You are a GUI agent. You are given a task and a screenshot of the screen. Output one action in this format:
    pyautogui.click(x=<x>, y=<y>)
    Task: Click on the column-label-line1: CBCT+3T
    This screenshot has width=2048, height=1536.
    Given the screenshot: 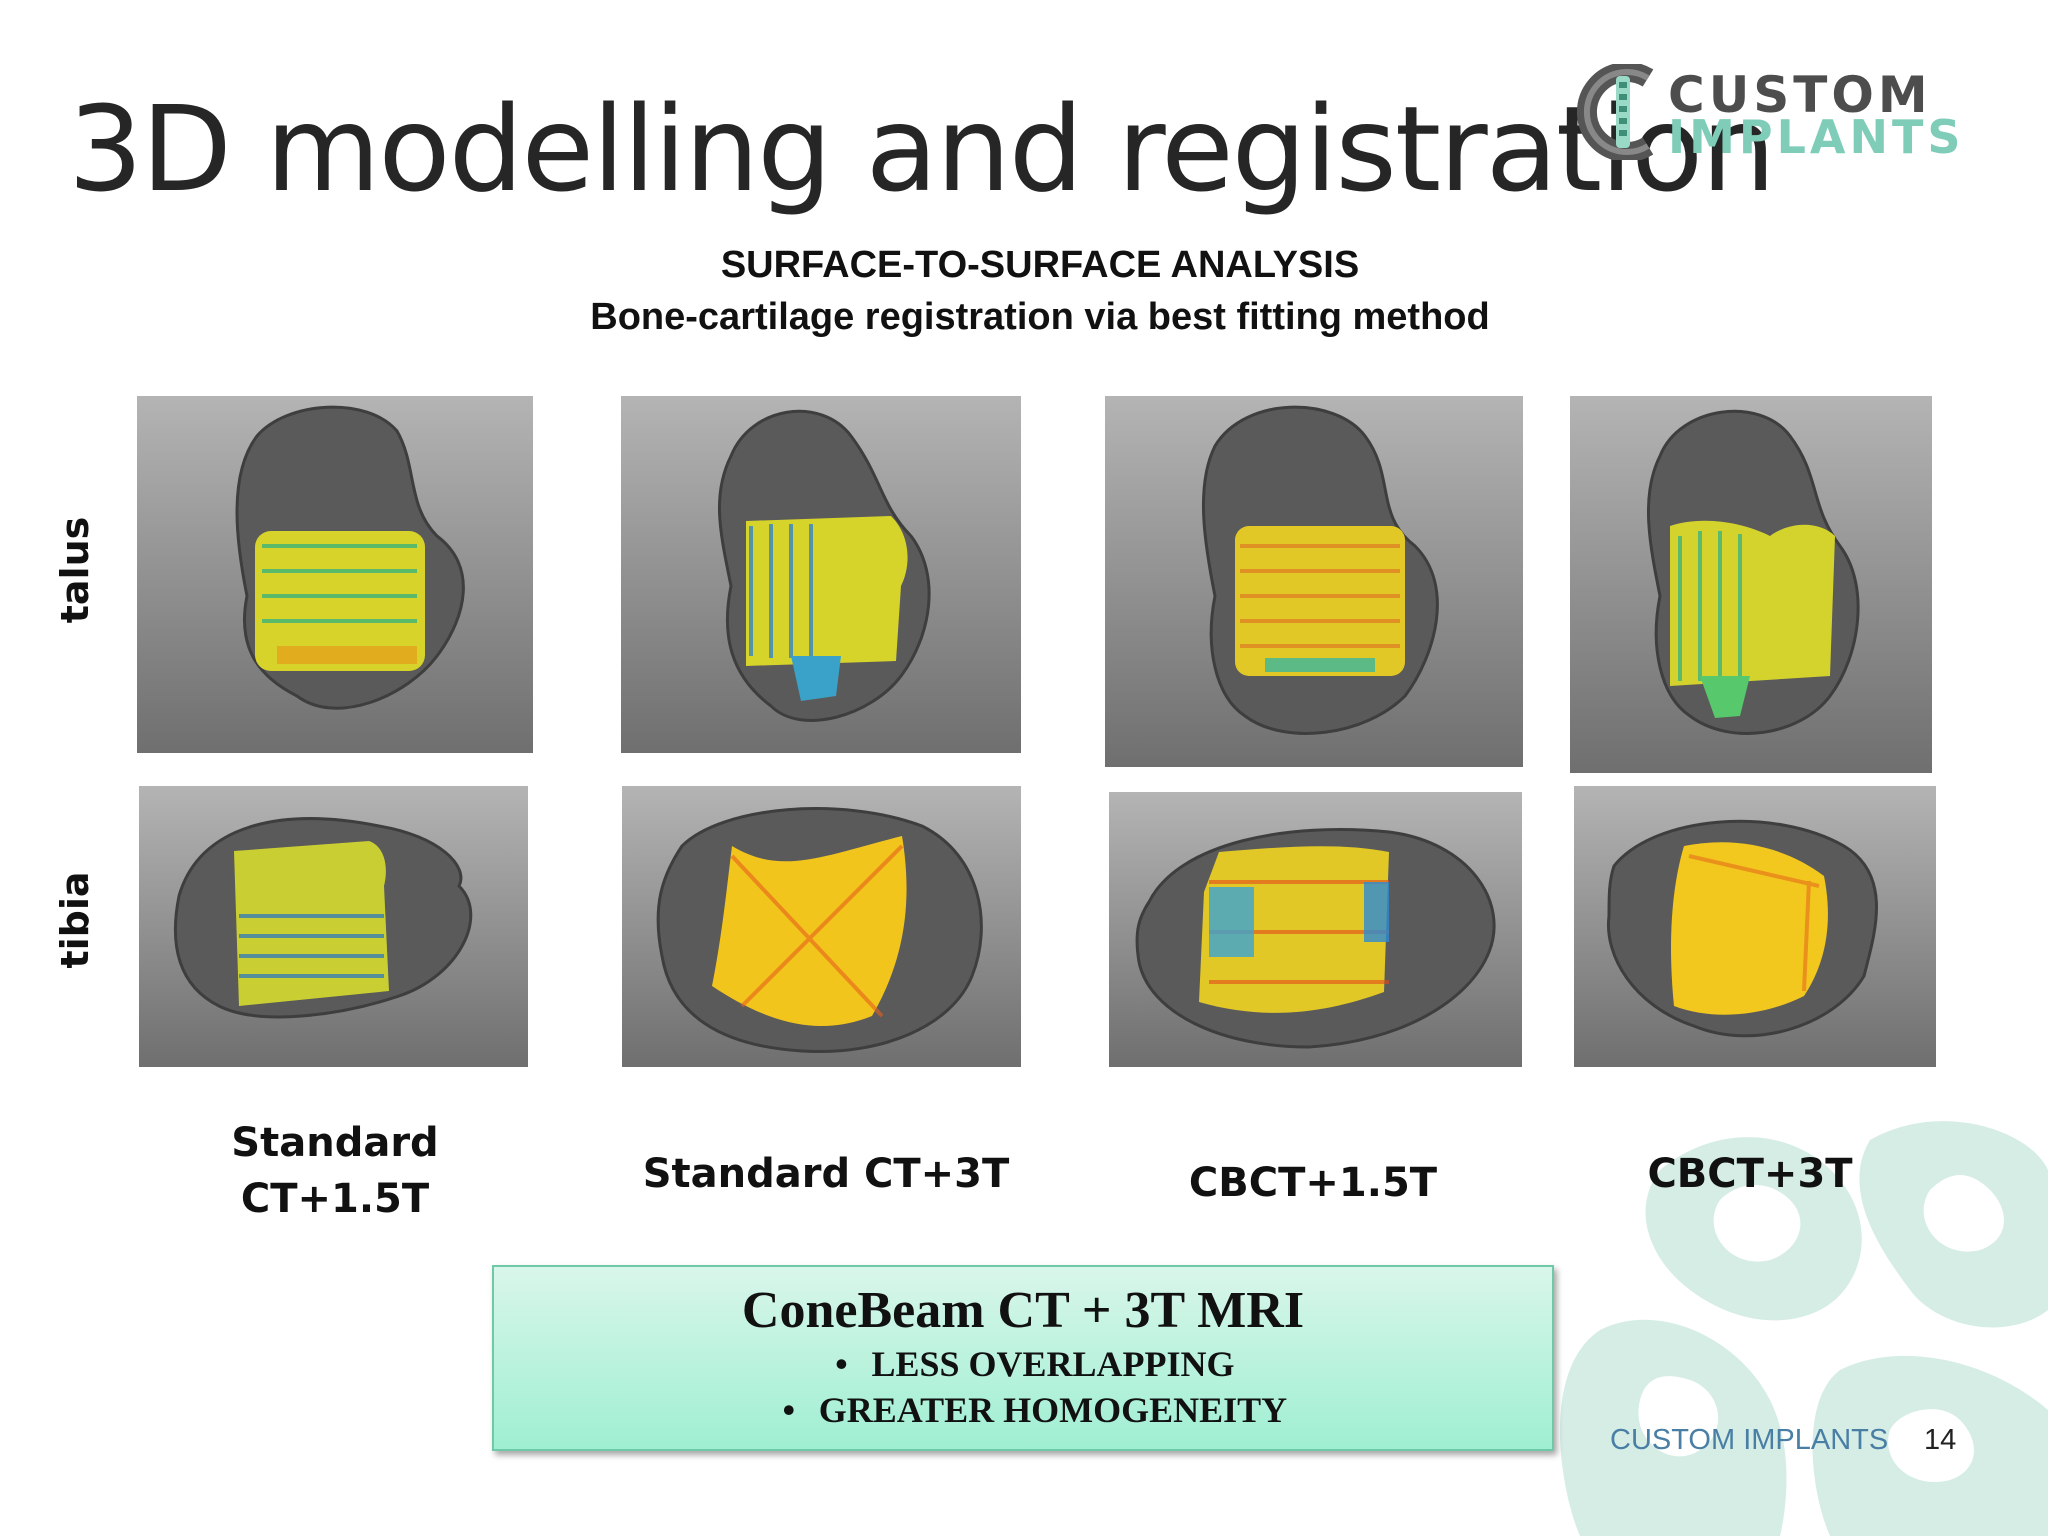 What is the action you would take?
    pyautogui.click(x=1750, y=1174)
    